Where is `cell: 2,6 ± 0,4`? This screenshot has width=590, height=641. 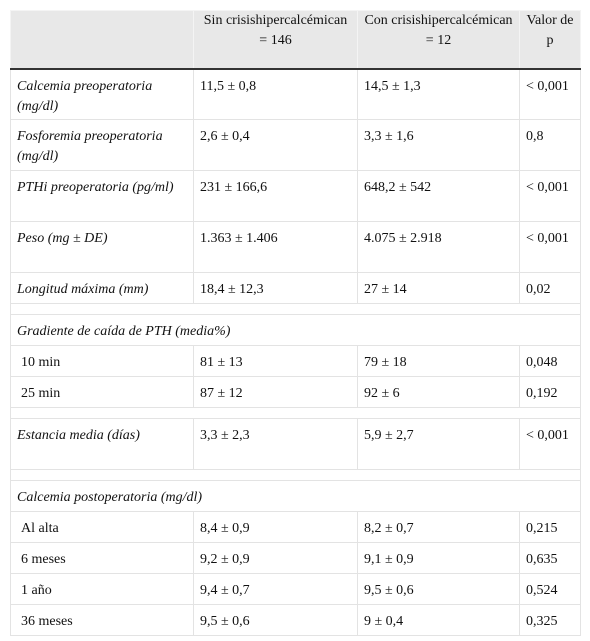 cell: 2,6 ± 0,4 is located at coordinates (275, 145).